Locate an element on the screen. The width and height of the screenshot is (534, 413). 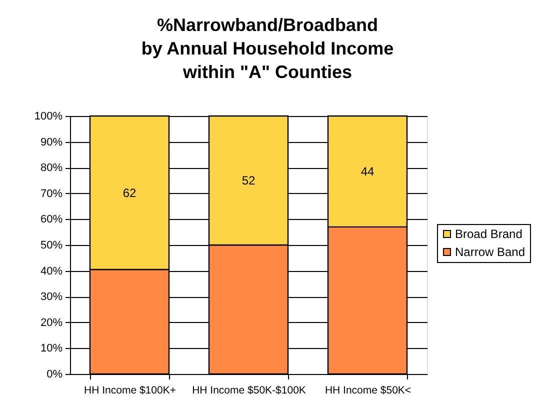
x-tick-label: HH Income $50K-$100K is located at coordinates (249, 390).